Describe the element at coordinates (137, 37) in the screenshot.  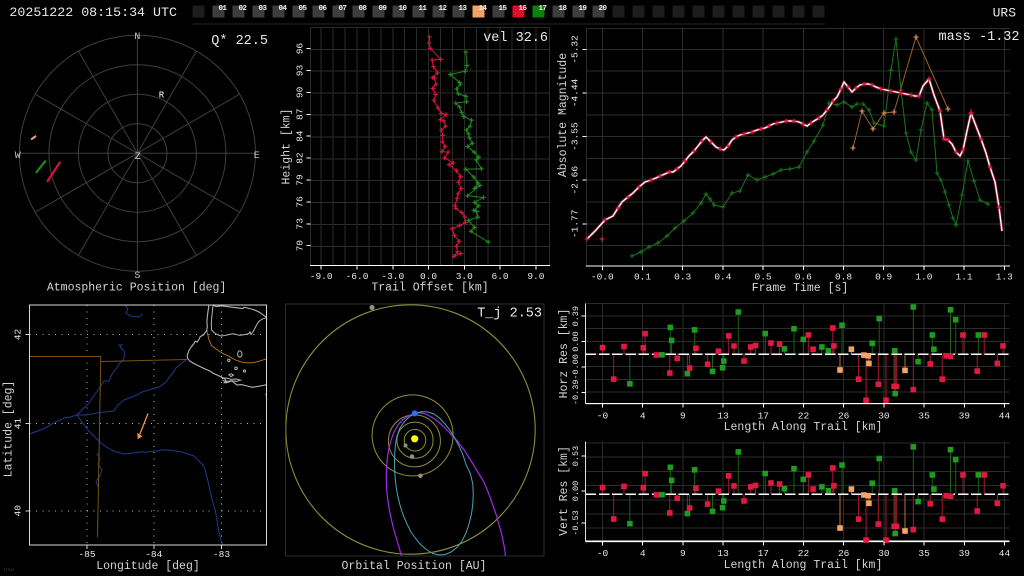
I see `svg-text: N` at that location.